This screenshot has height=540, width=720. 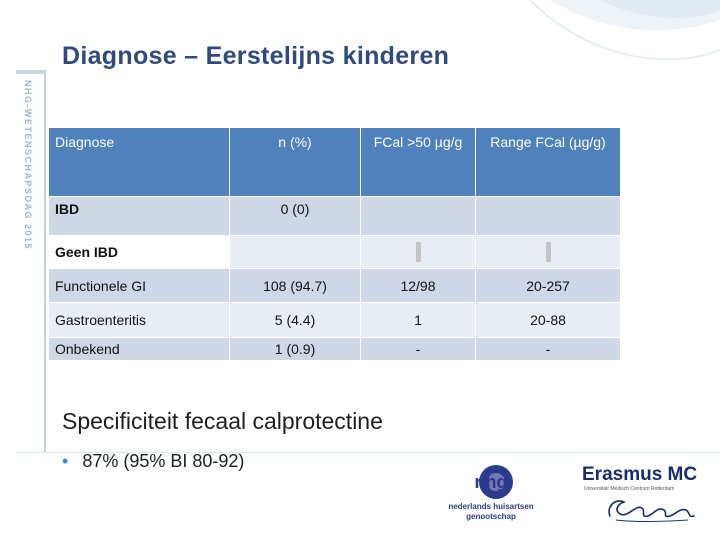 What do you see at coordinates (651, 511) in the screenshot?
I see `erasmus-signature-icon` at bounding box center [651, 511].